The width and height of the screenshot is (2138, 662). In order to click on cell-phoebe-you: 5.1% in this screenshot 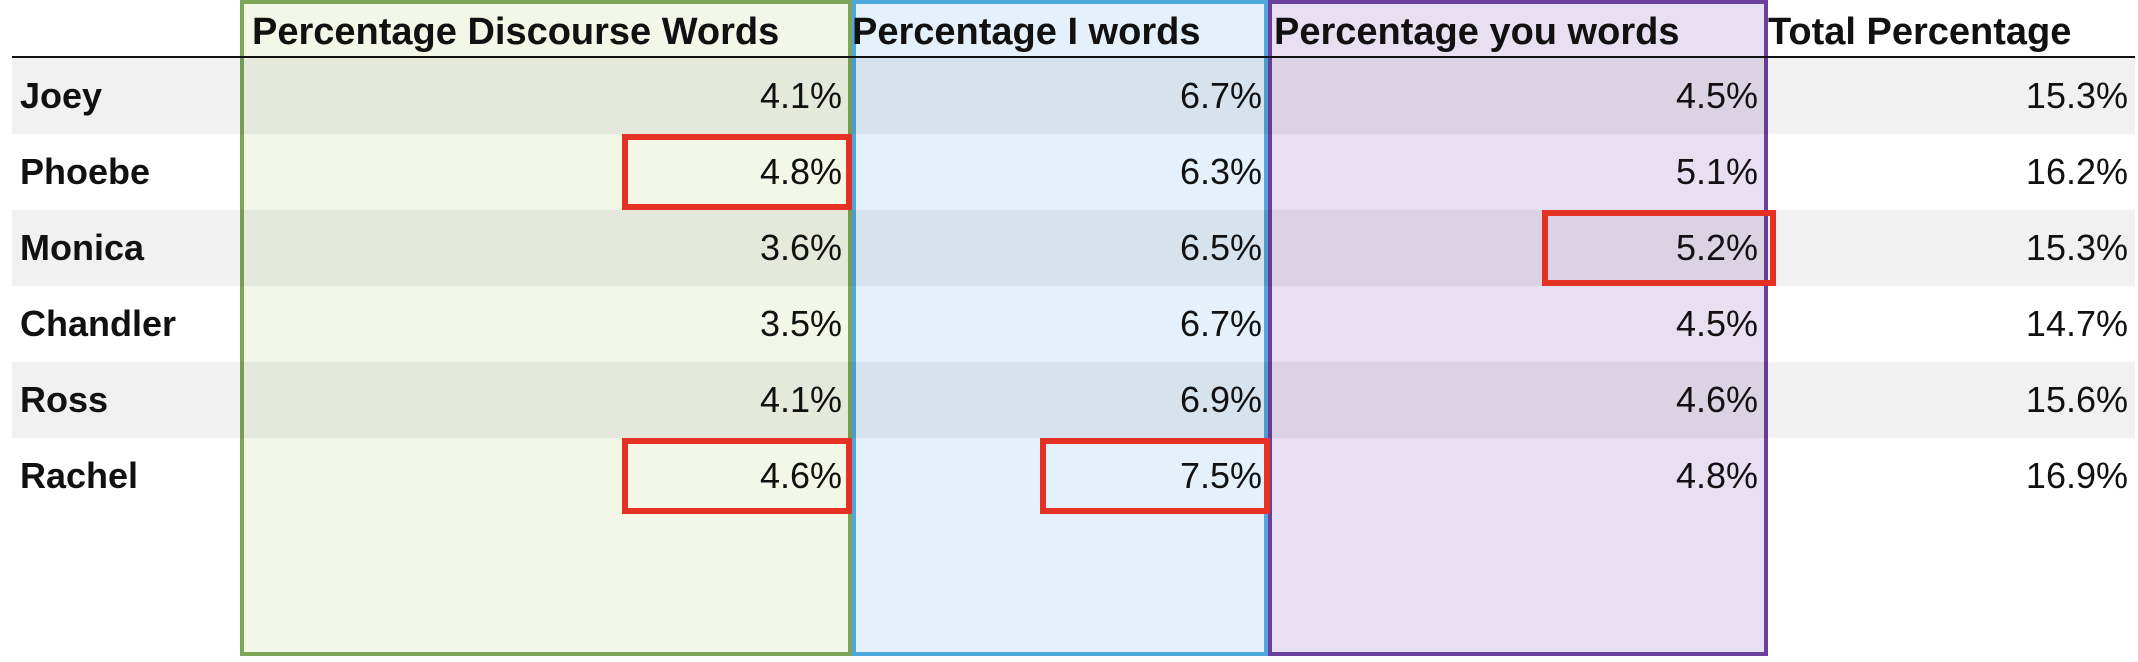, I will do `click(1716, 171)`.